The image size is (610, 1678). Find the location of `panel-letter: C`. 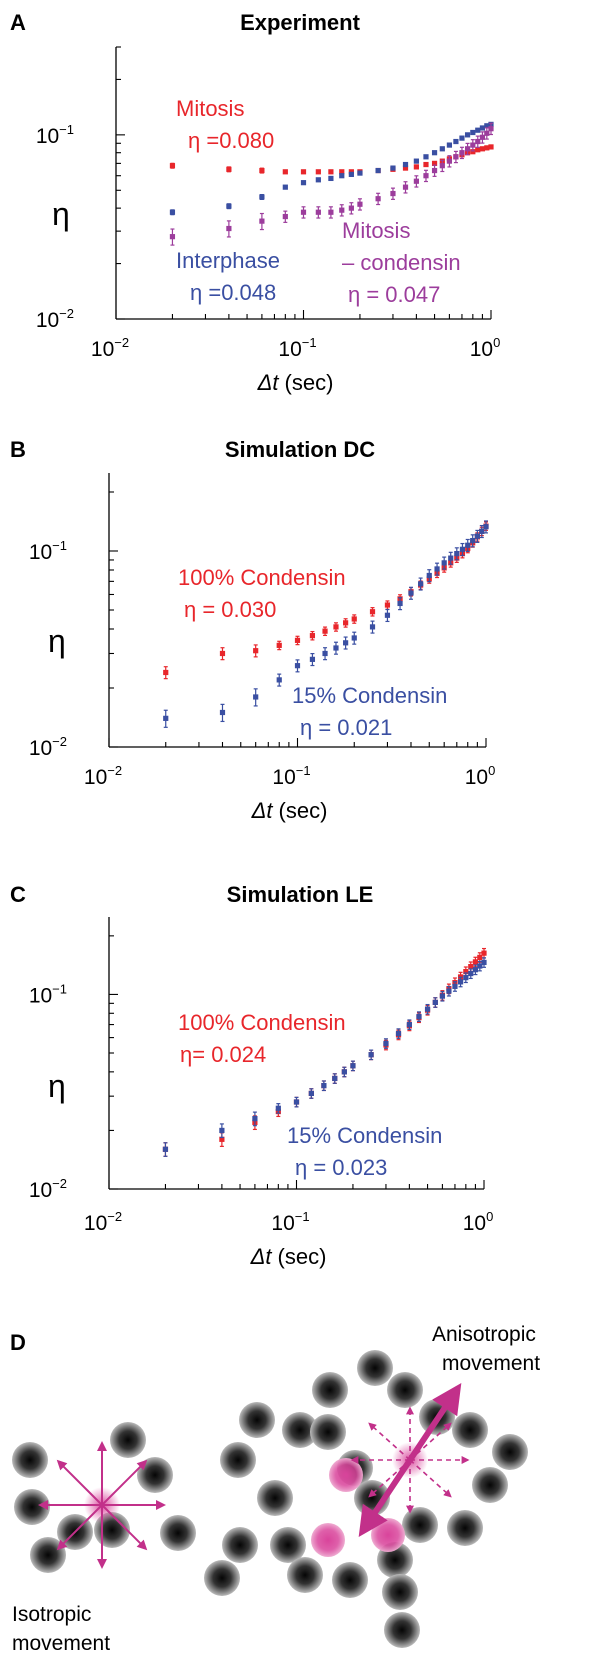

panel-letter: C is located at coordinates (18, 894).